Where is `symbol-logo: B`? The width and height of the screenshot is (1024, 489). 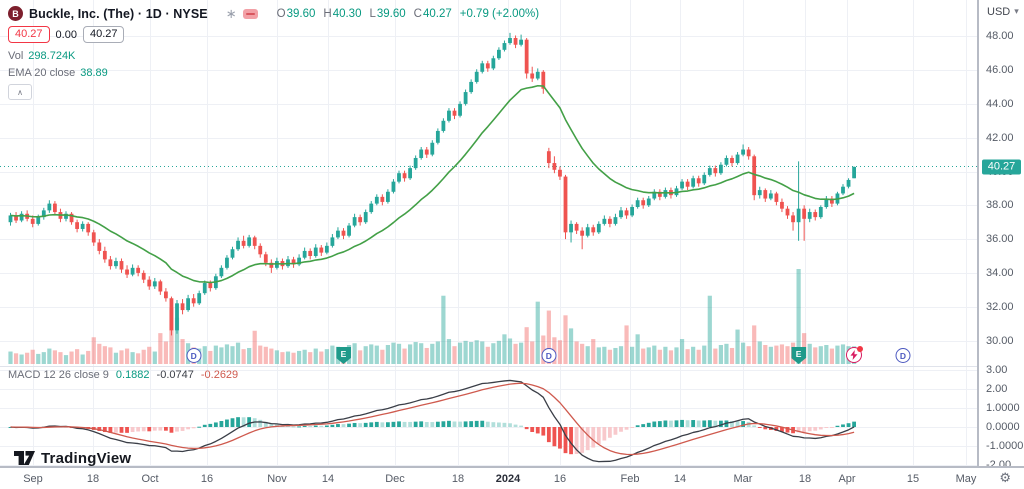 symbol-logo: B is located at coordinates (15, 13).